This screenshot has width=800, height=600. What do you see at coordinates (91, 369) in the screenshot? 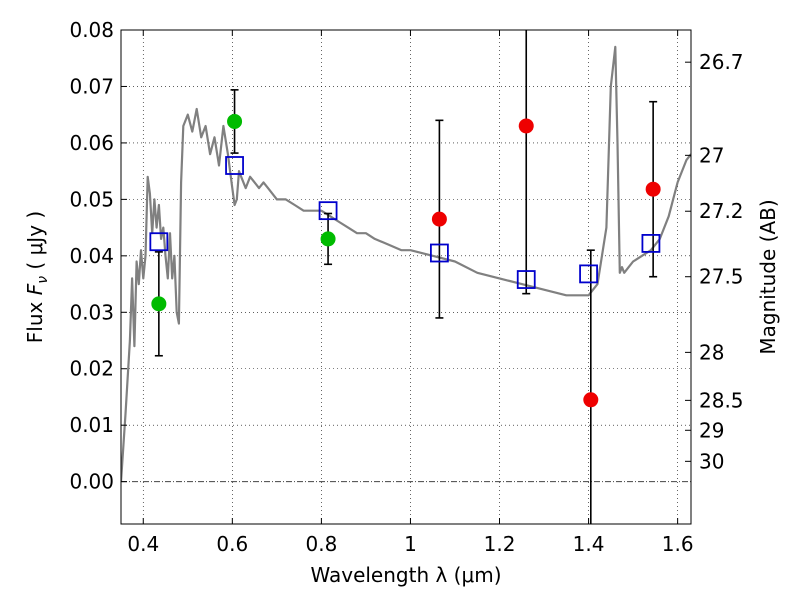
I see `y-tick-label: 0.02` at bounding box center [91, 369].